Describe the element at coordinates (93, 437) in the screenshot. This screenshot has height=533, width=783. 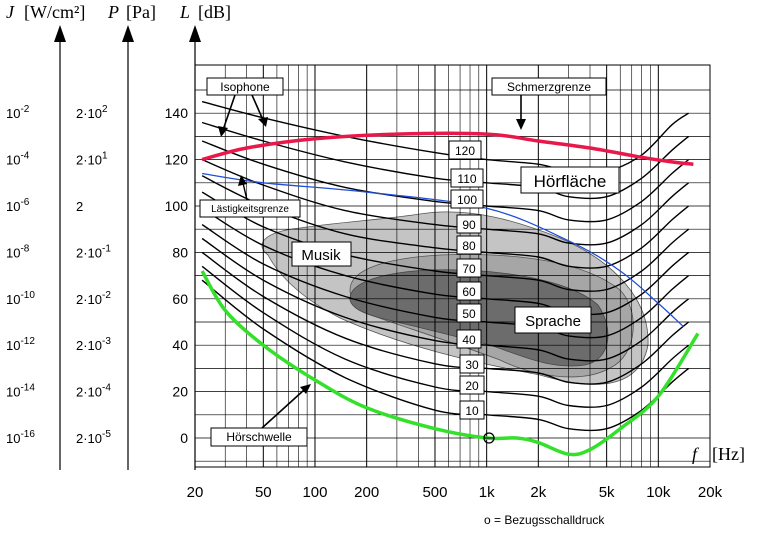
I see `p-tick-label: 2·10⁻⁵` at that location.